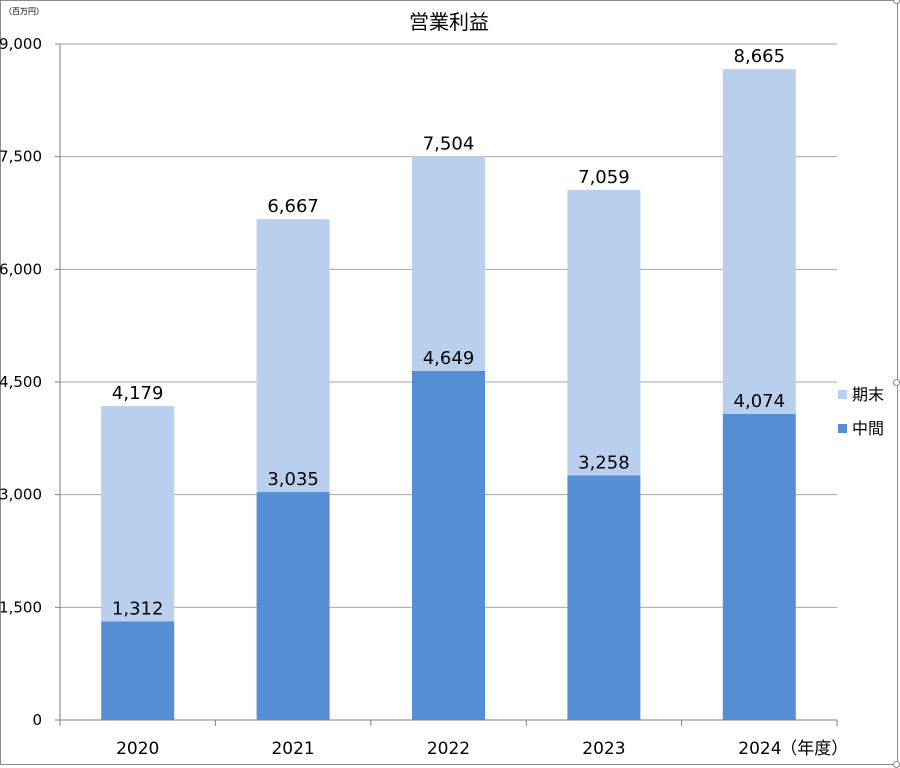 The width and height of the screenshot is (900, 768). What do you see at coordinates (604, 462) in the screenshot?
I see `data-label: 3,258` at bounding box center [604, 462].